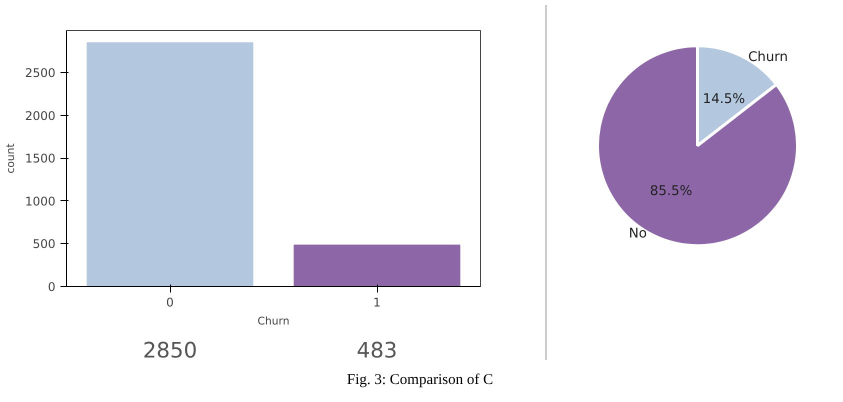 This screenshot has width=843, height=402. Describe the element at coordinates (724, 100) in the screenshot. I see `data-label: 14.5%` at that location.